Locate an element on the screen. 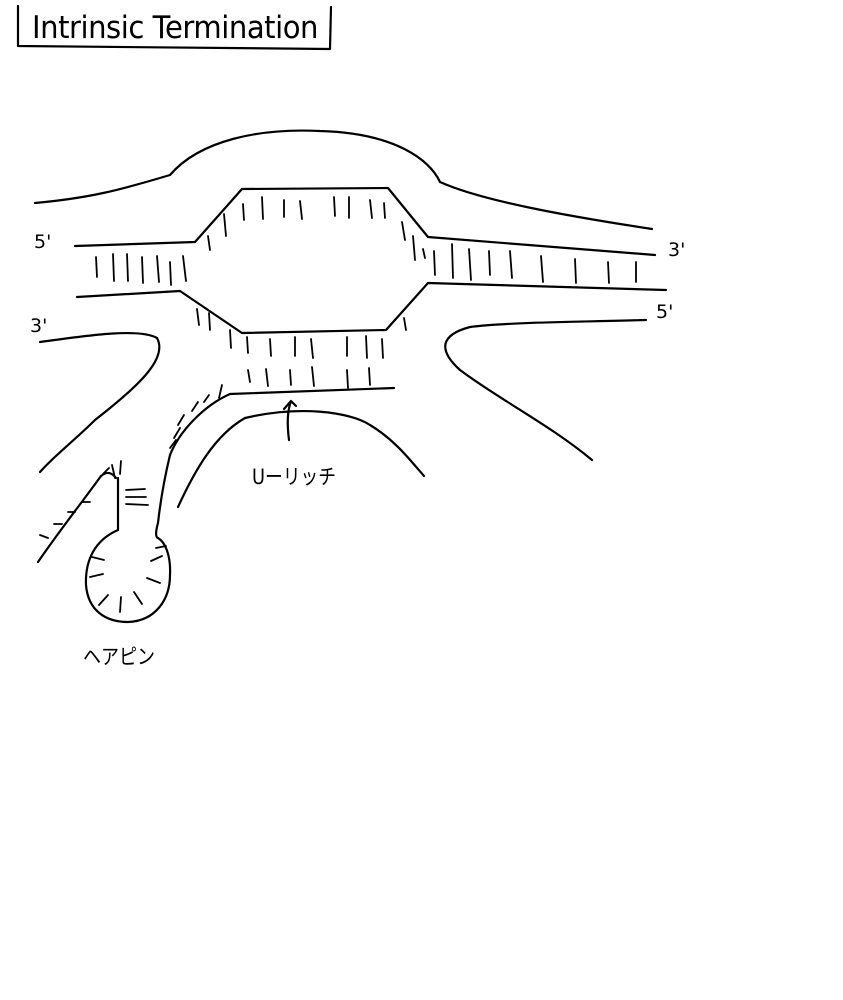 The image size is (843, 1000). hairpin-structure: ヘアピン is located at coordinates (104, 564).